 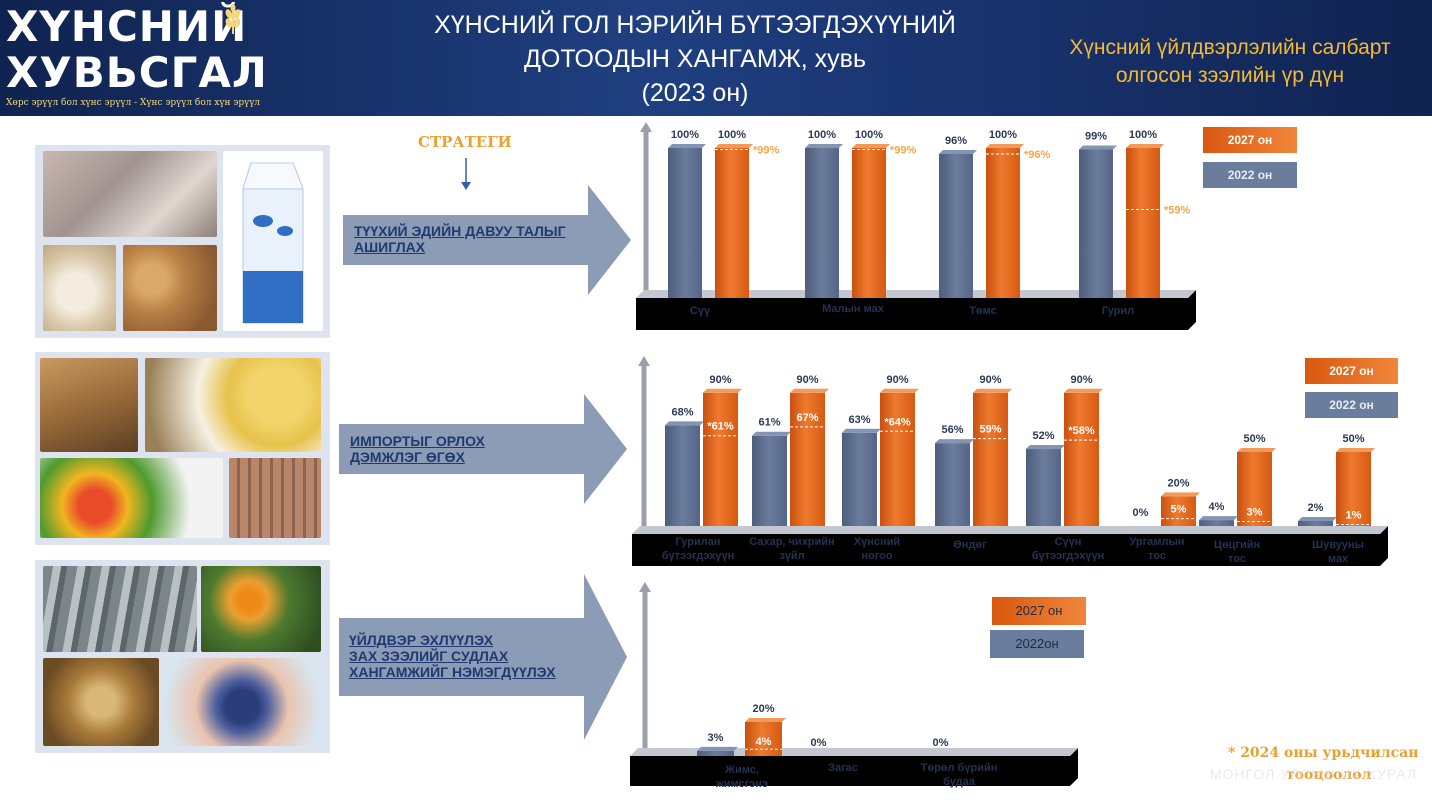 What do you see at coordinates (764, 742) in the screenshot?
I see `marker-label-3-0: 4%` at bounding box center [764, 742].